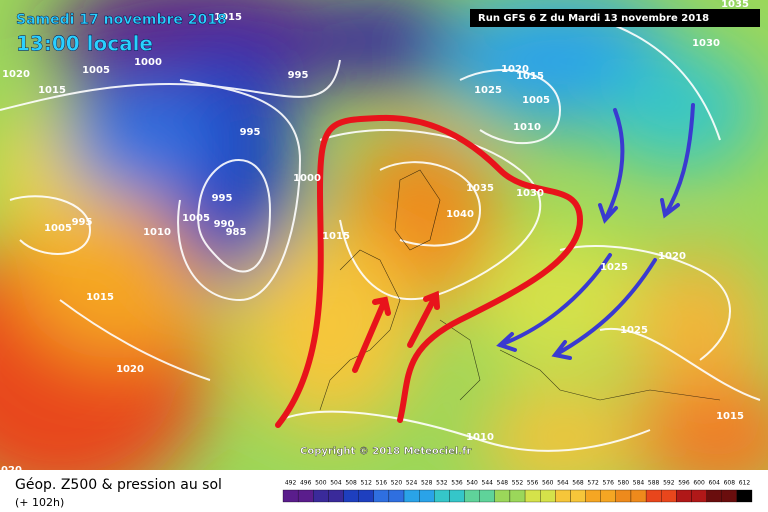 This screenshot has height=512, width=768. Describe the element at coordinates (533, 483) in the screenshot. I see `scale-label: 556` at that location.